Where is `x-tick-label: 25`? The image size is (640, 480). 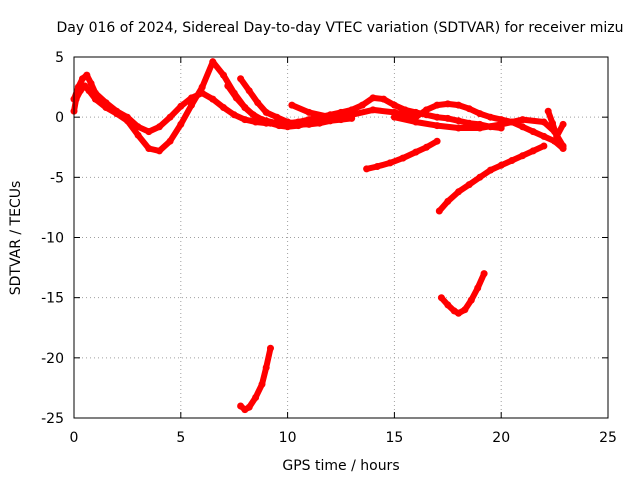
x-tick-label: 25 is located at coordinates (608, 438).